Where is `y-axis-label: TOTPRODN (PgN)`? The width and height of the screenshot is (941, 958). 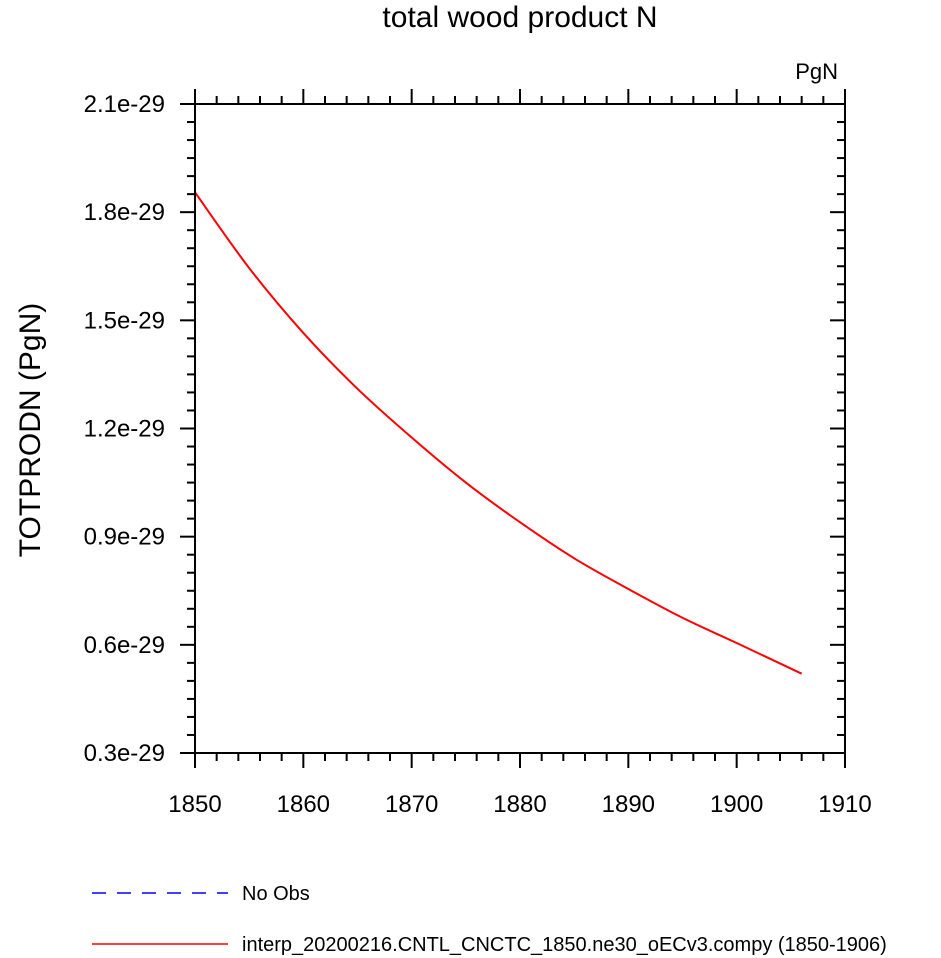 y-axis-label: TOTPRODN (PgN) is located at coordinates (30, 430).